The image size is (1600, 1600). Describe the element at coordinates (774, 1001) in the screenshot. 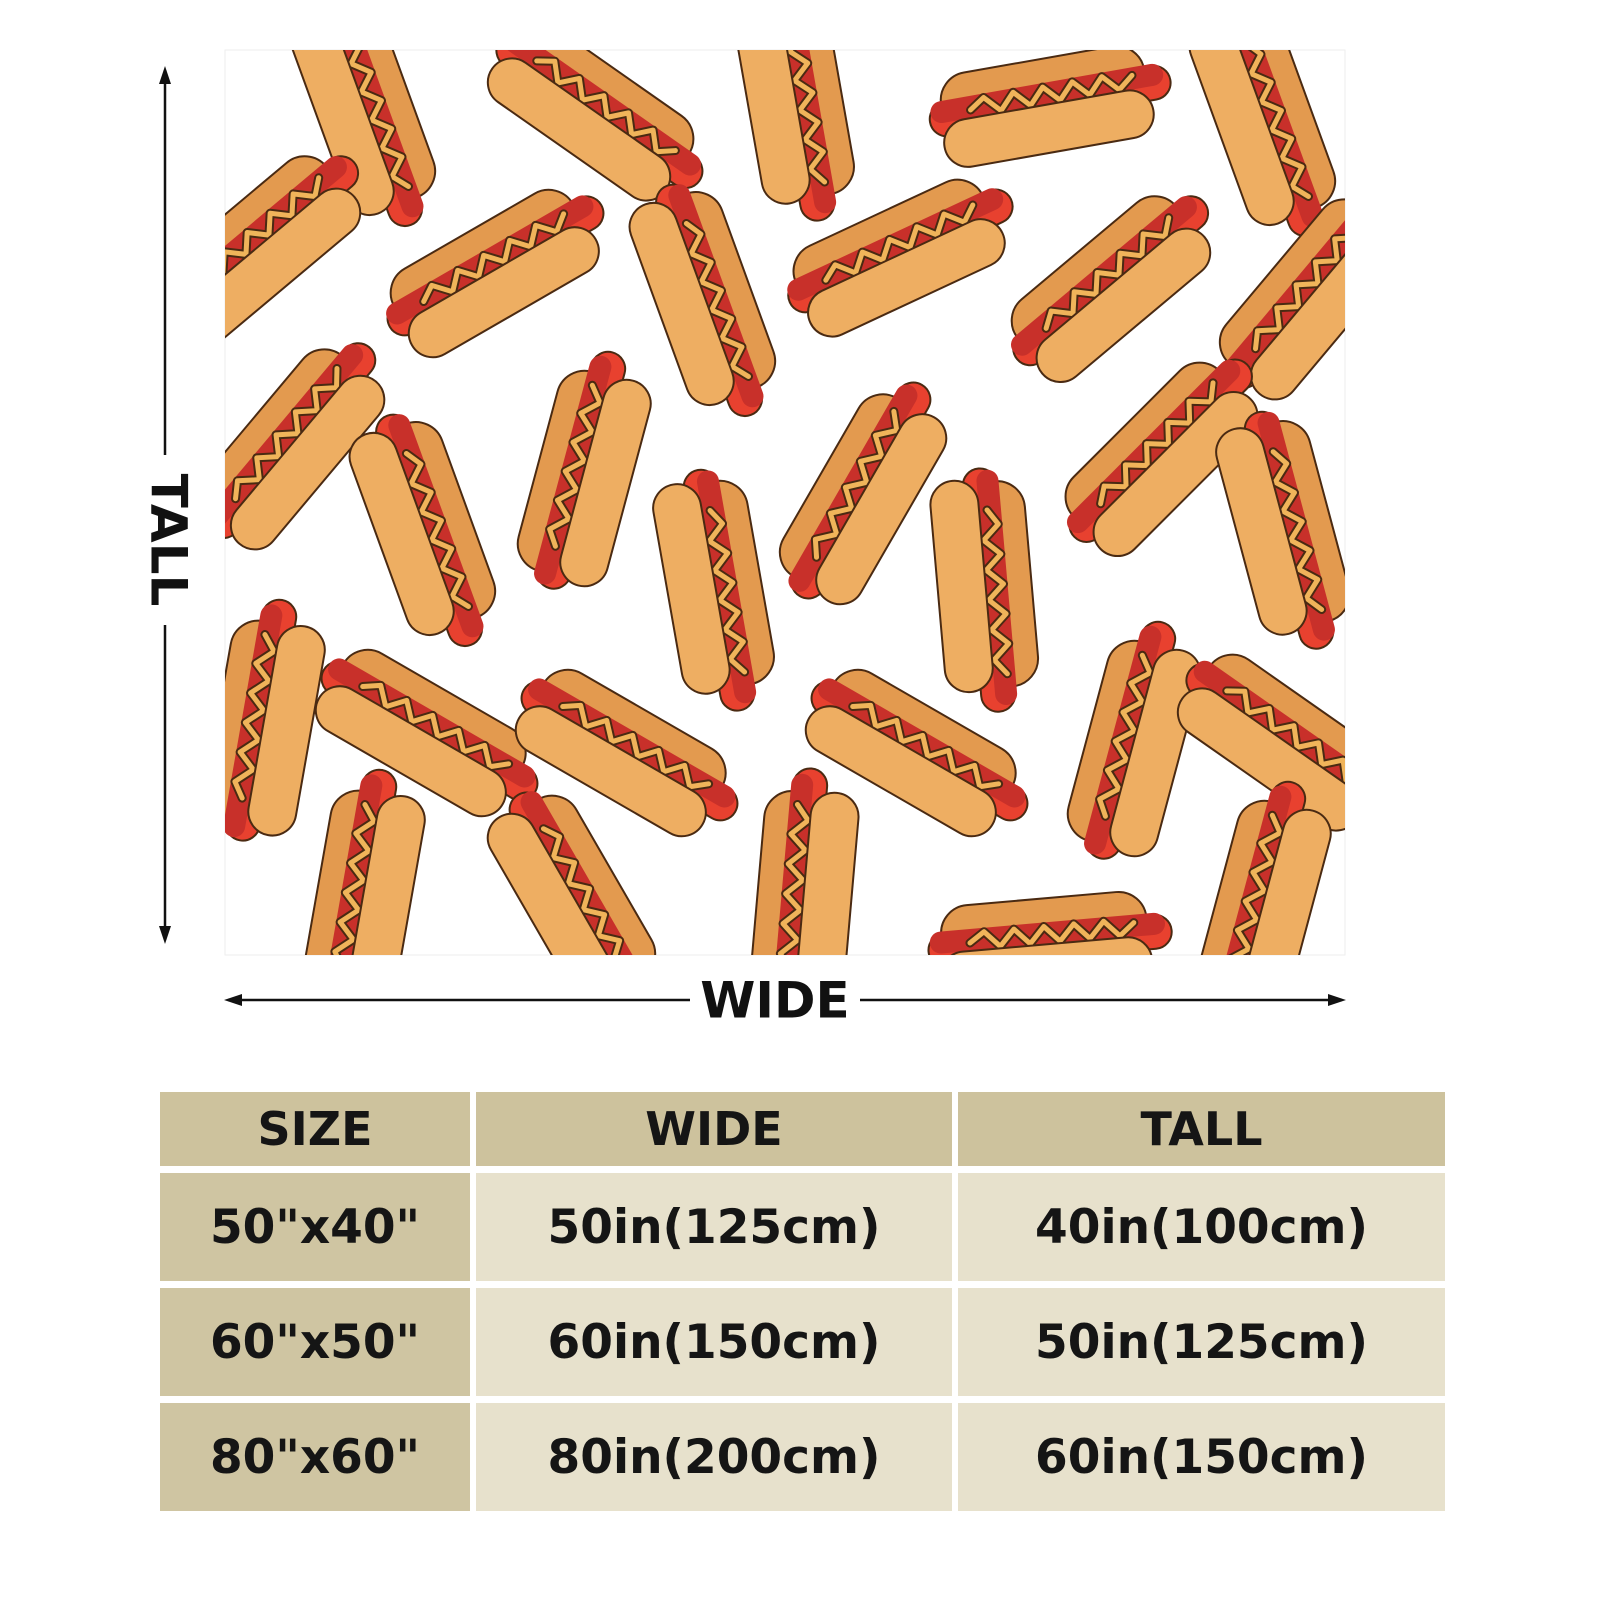

I see `wide-label: WIDE` at that location.